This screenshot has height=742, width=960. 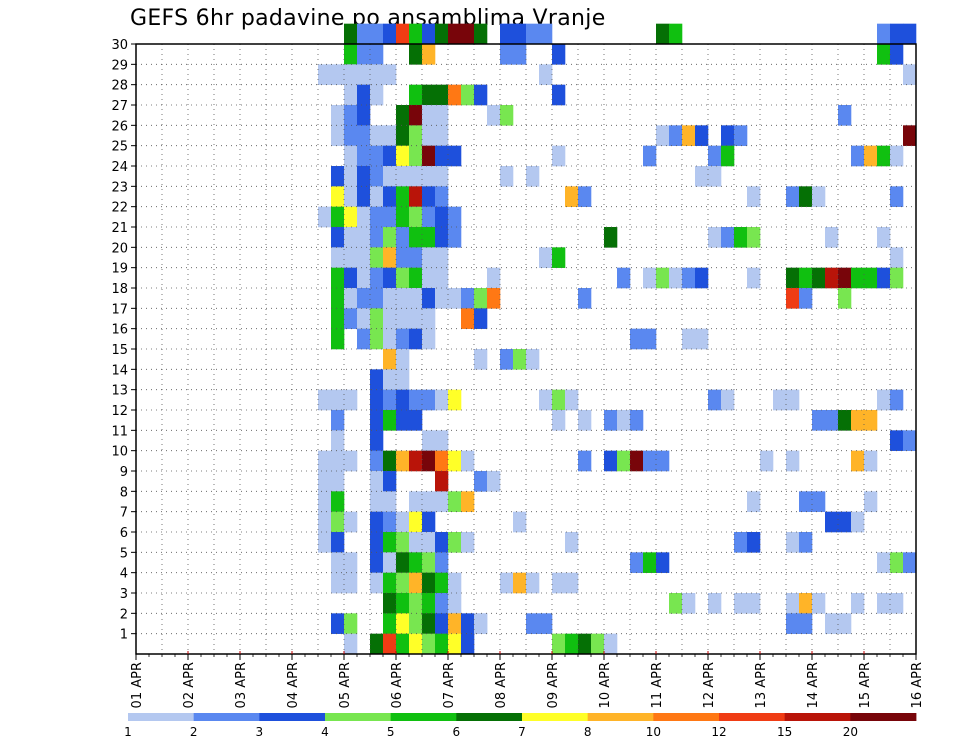 I want to click on y-tick-label: 17, so click(x=119, y=309).